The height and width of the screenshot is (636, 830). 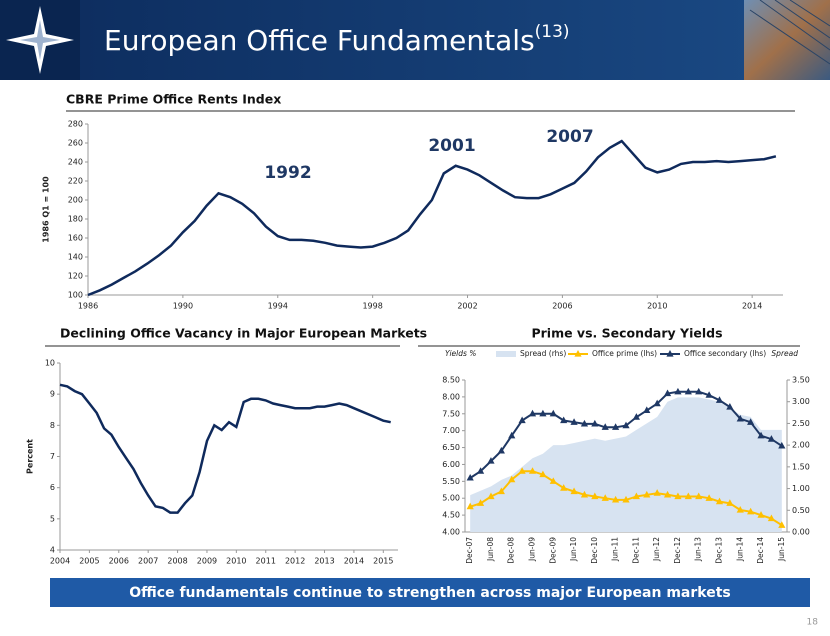 What do you see at coordinates (88, 306) in the screenshot?
I see `x-tick-label: 1986` at bounding box center [88, 306].